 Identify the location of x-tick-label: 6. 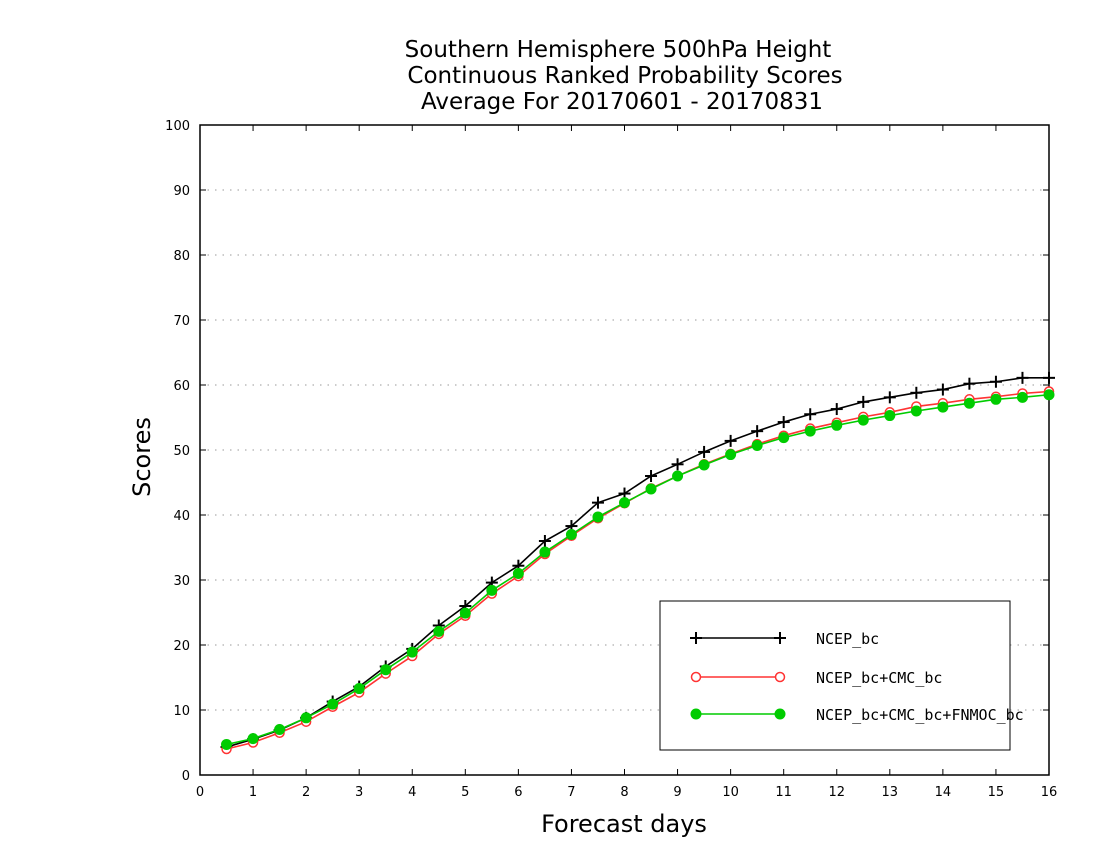
(518, 792).